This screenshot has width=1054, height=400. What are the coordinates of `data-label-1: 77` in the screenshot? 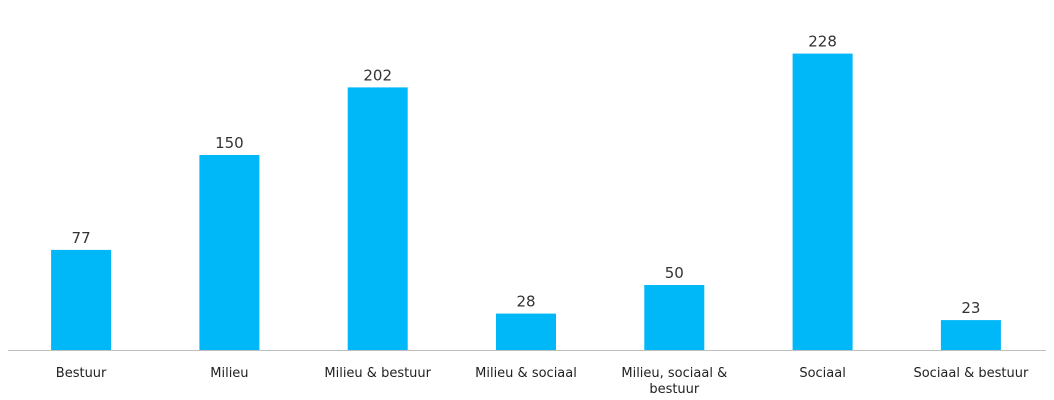 It's located at (81, 238).